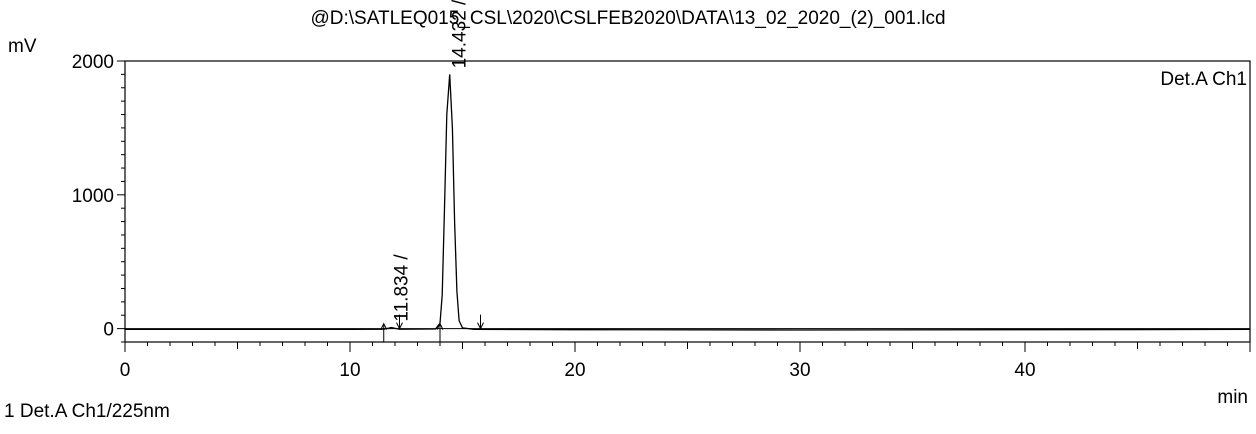  Describe the element at coordinates (93, 196) in the screenshot. I see `y-tick-label: 1000` at that location.